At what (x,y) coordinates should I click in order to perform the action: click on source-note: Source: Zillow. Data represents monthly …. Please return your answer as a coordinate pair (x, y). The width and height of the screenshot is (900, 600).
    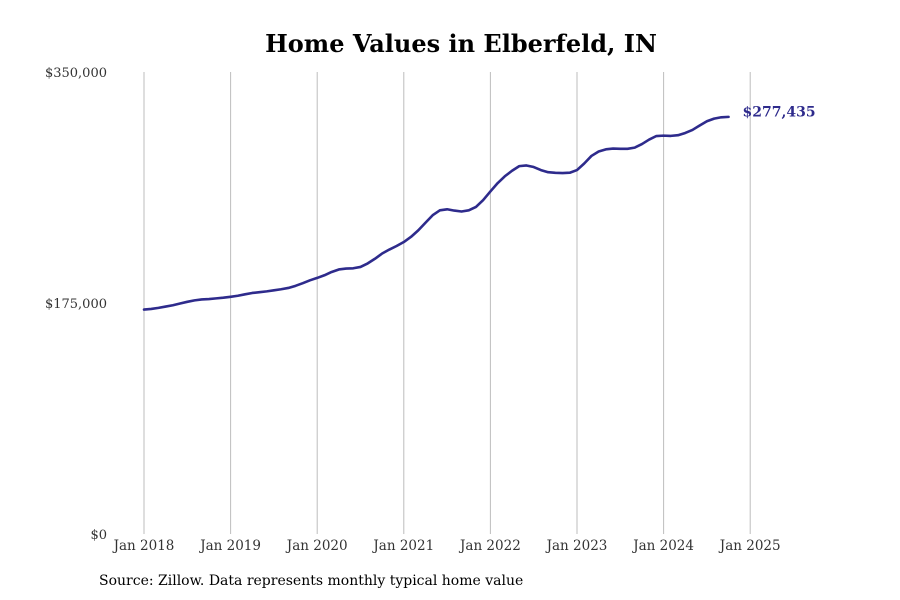
    Looking at the image, I should click on (311, 581).